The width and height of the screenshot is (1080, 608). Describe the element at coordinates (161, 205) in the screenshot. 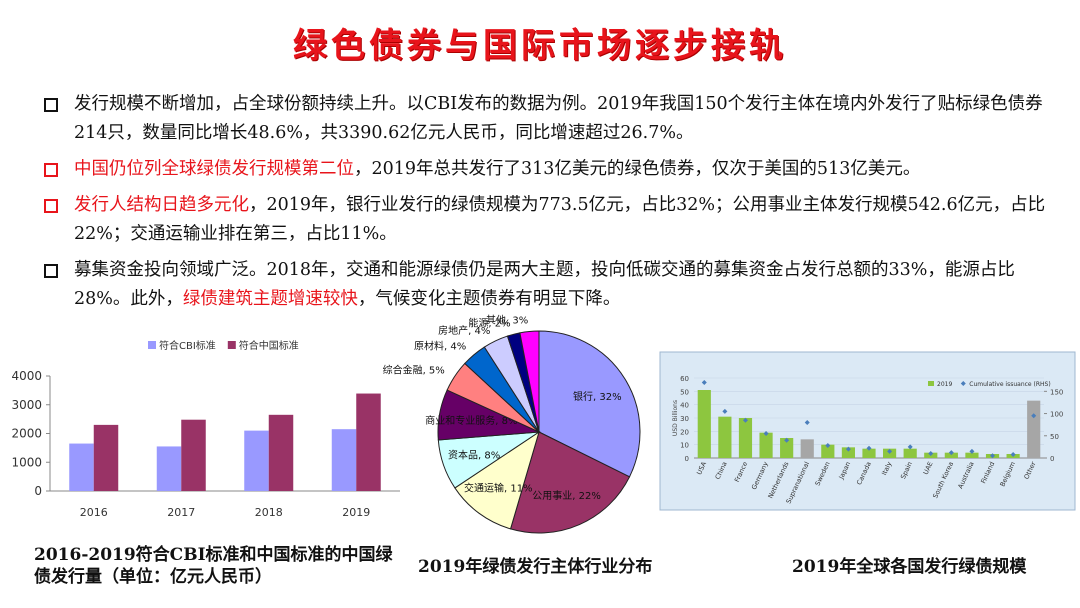

I see `bullet-text: 发行人结构日趋多元化` at that location.